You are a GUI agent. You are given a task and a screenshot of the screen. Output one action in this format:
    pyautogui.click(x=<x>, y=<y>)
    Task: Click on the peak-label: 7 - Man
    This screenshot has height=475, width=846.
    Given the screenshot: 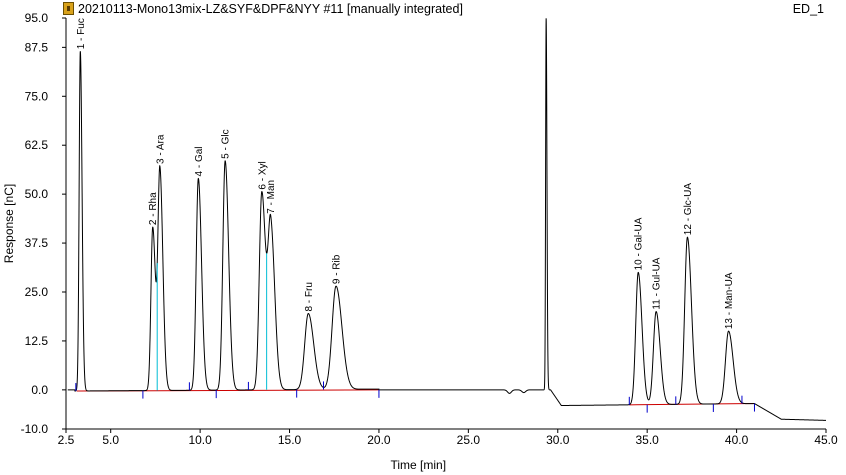 What is the action you would take?
    pyautogui.click(x=271, y=197)
    